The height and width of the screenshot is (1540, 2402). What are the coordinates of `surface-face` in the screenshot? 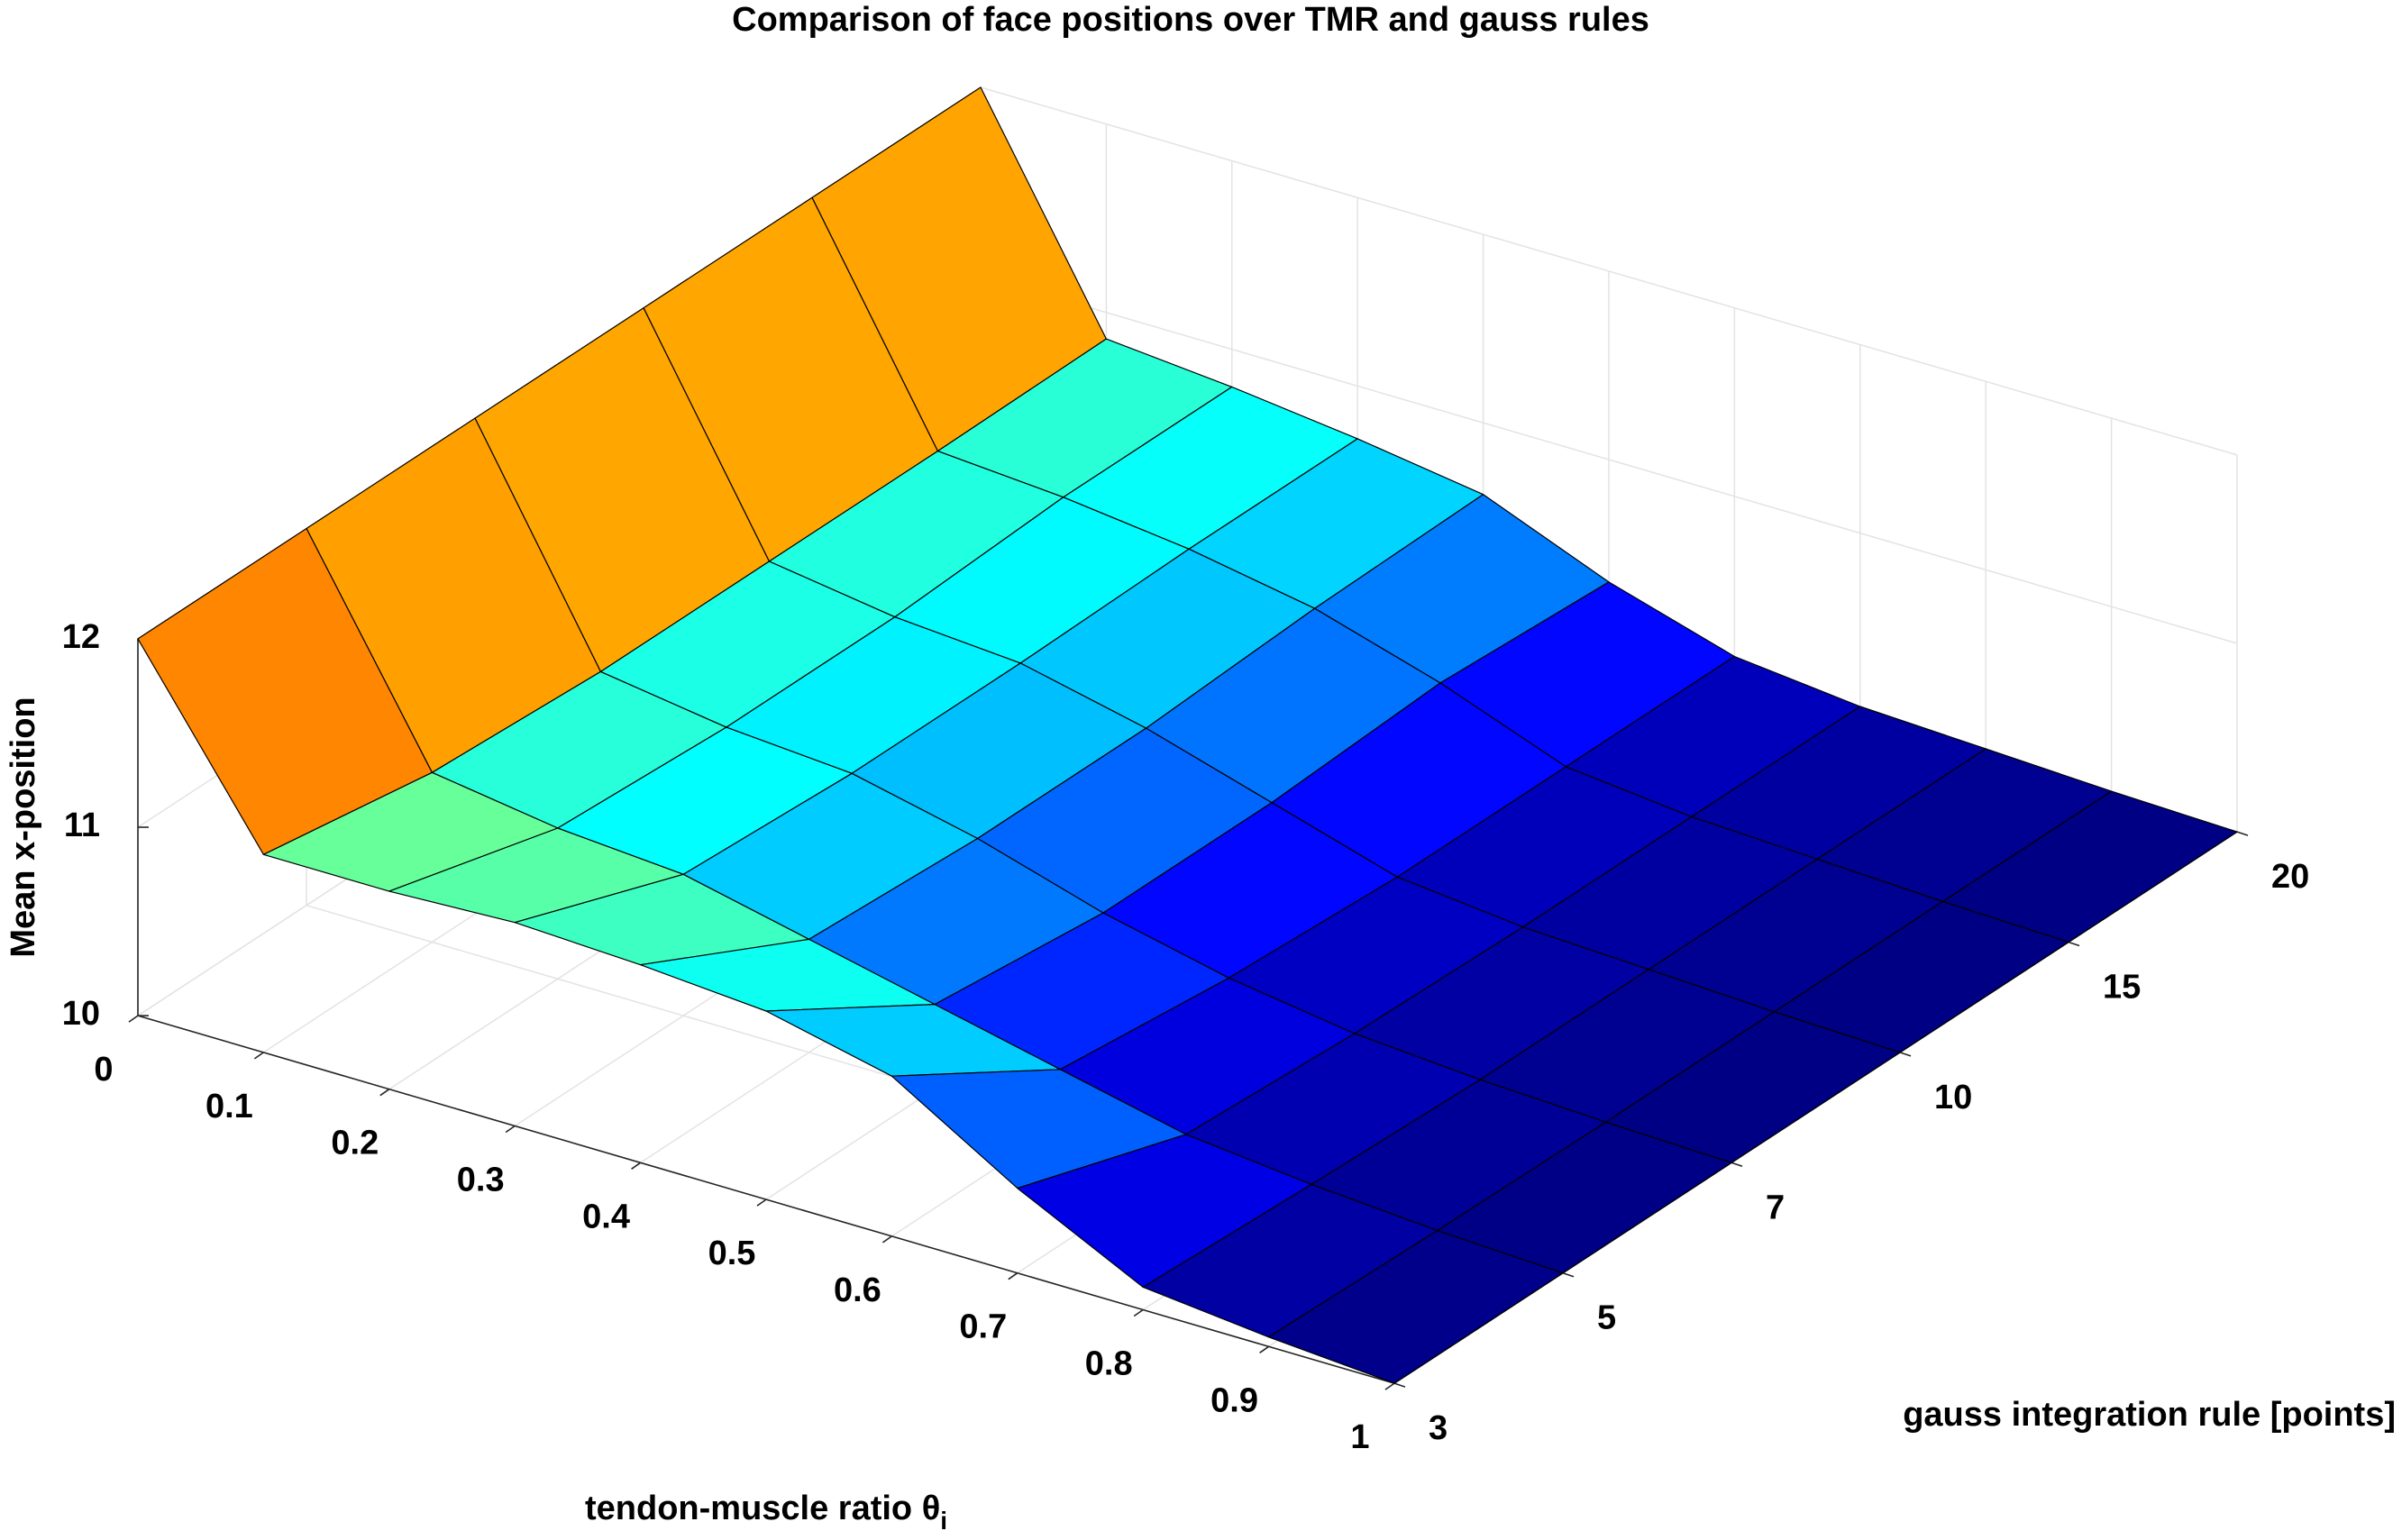 It's located at (1415, 1306).